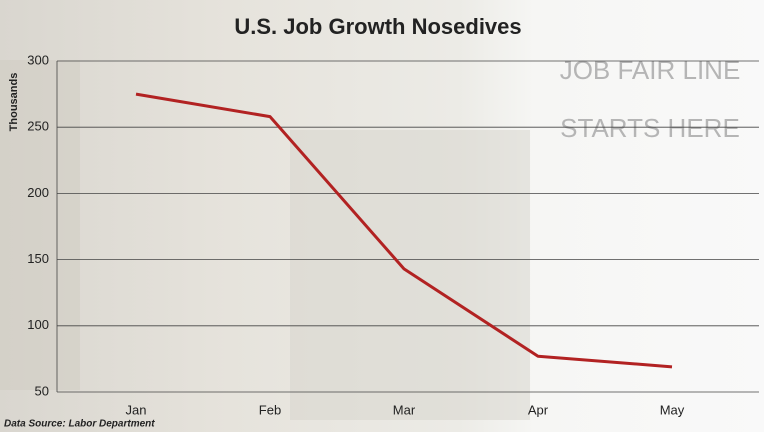  I want to click on background-photo, so click(40, 225).